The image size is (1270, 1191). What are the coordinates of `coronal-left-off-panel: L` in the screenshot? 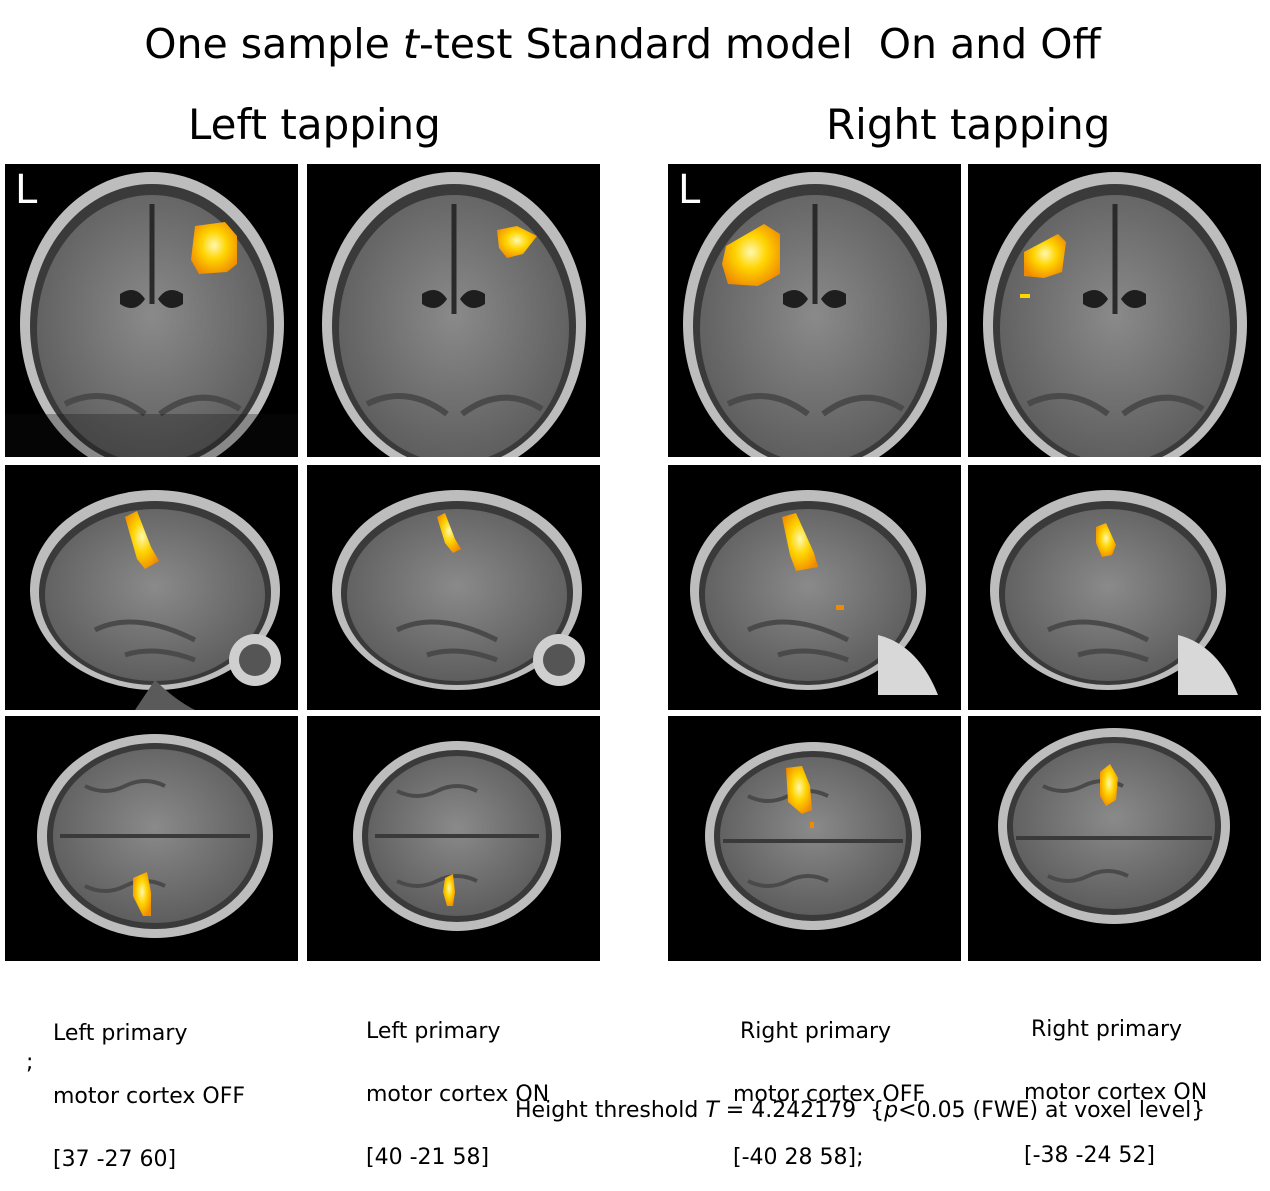 It's located at (151, 310).